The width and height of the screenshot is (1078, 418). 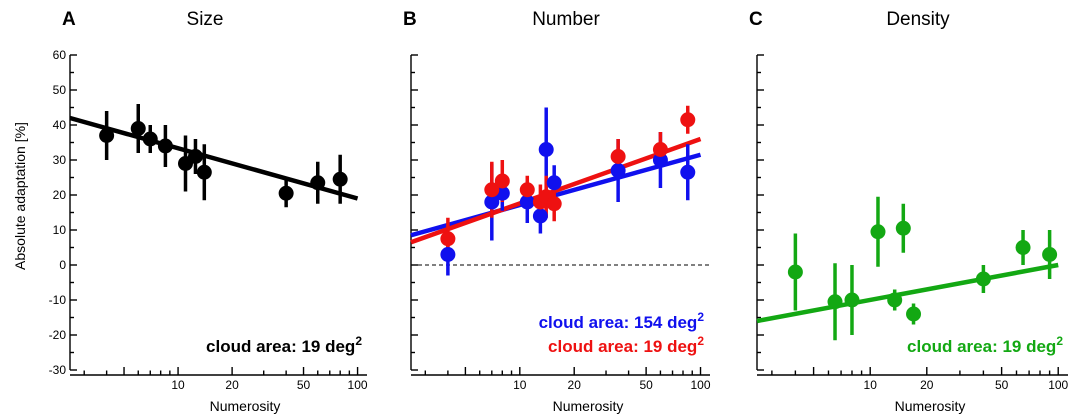 I want to click on y-axis-label: Absolute adaptation [%], so click(x=20, y=196).